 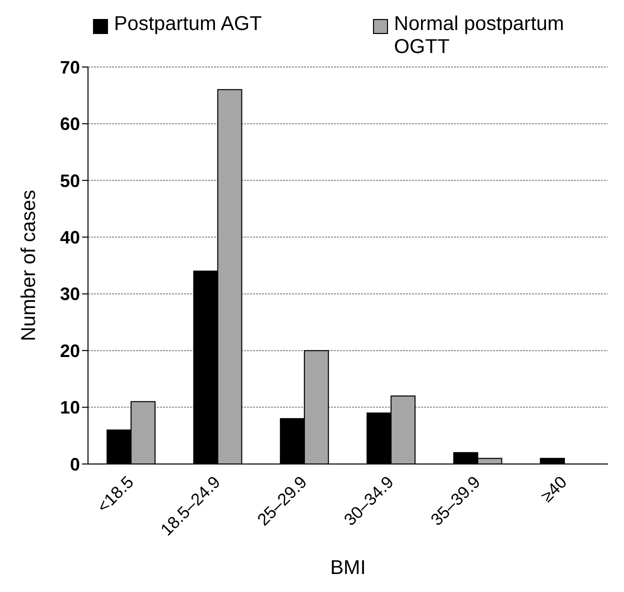 What do you see at coordinates (348, 568) in the screenshot?
I see `x-axis-title: BMI` at bounding box center [348, 568].